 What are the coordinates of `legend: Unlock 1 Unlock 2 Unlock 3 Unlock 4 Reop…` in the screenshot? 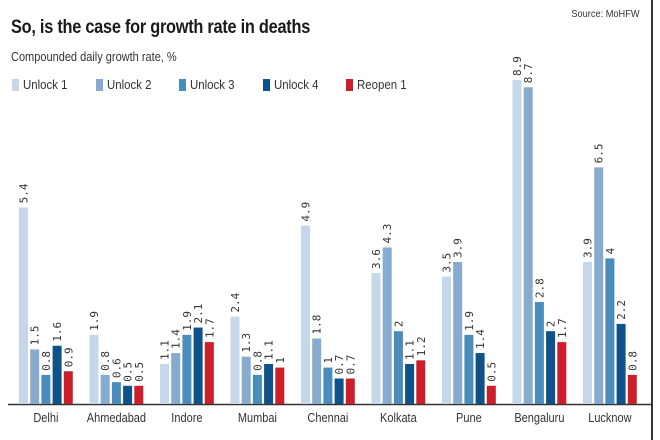 It's located at (224, 84).